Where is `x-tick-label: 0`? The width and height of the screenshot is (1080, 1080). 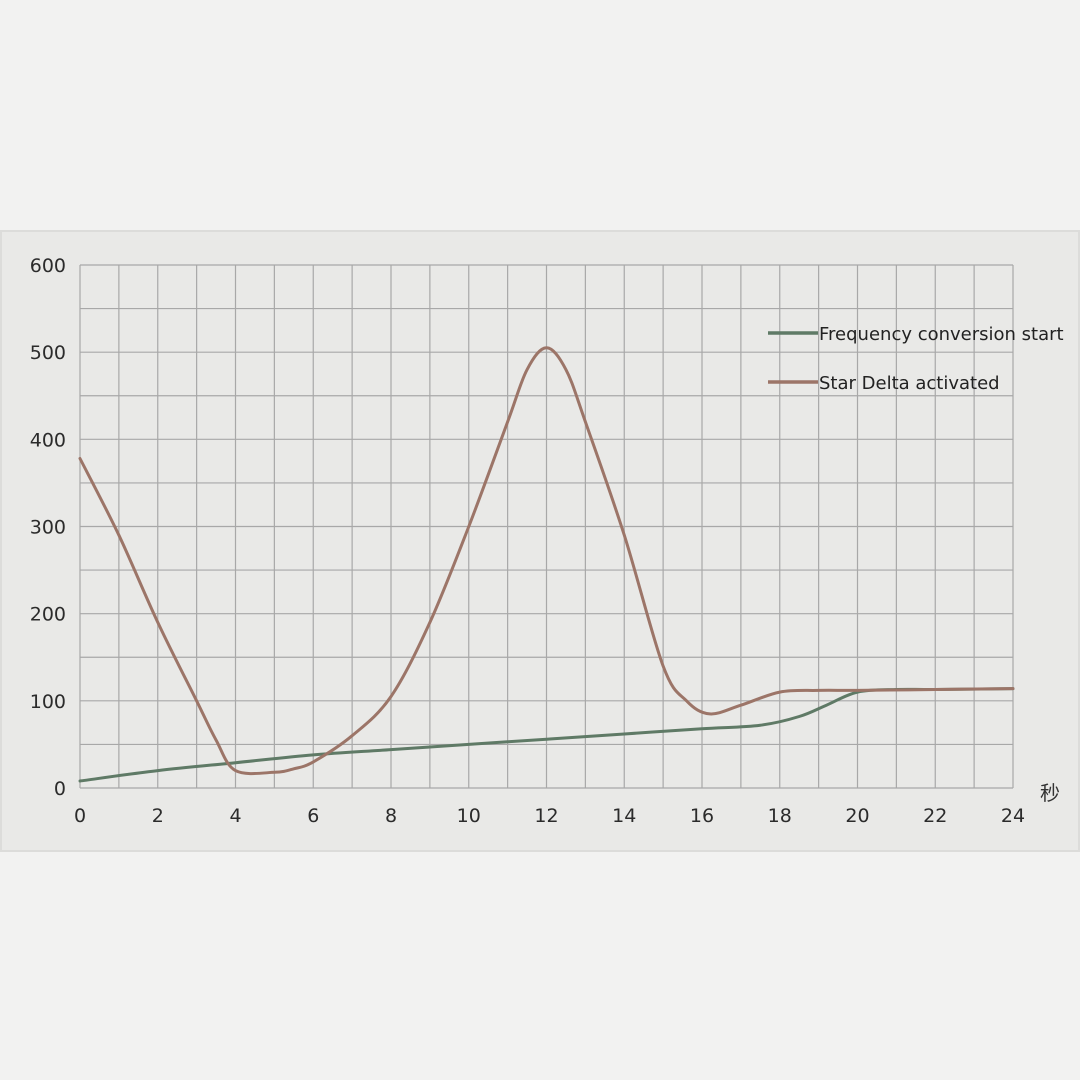 x-tick-label: 0 is located at coordinates (80, 816).